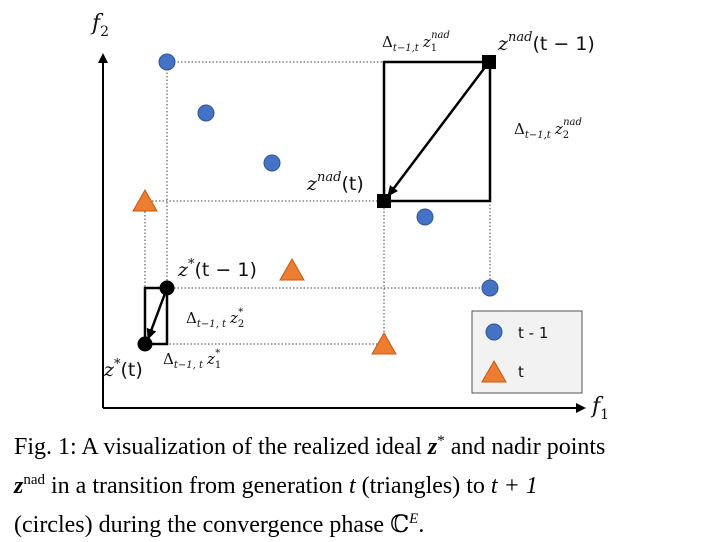  I want to click on delta-nadir-1-label: Δt−1,t z1nad, so click(416, 42).